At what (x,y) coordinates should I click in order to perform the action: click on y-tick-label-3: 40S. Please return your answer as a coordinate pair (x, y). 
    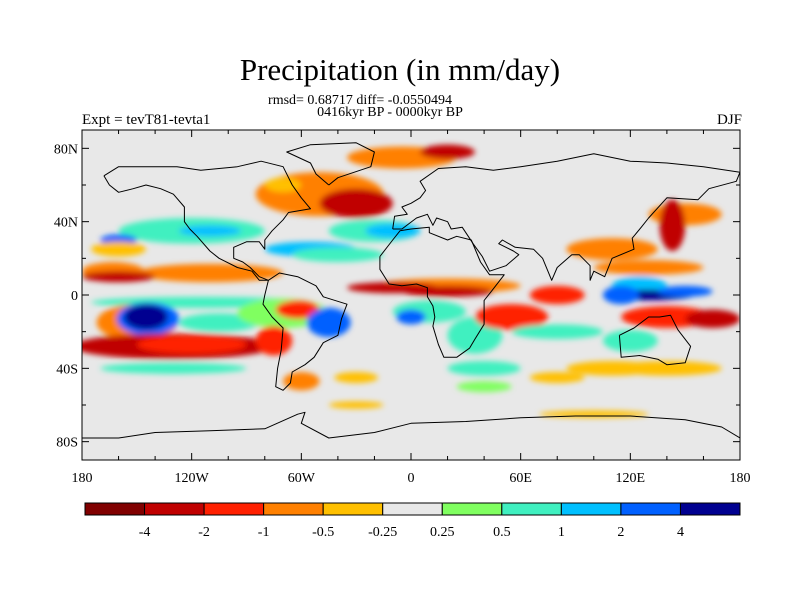
    Looking at the image, I should click on (67, 369).